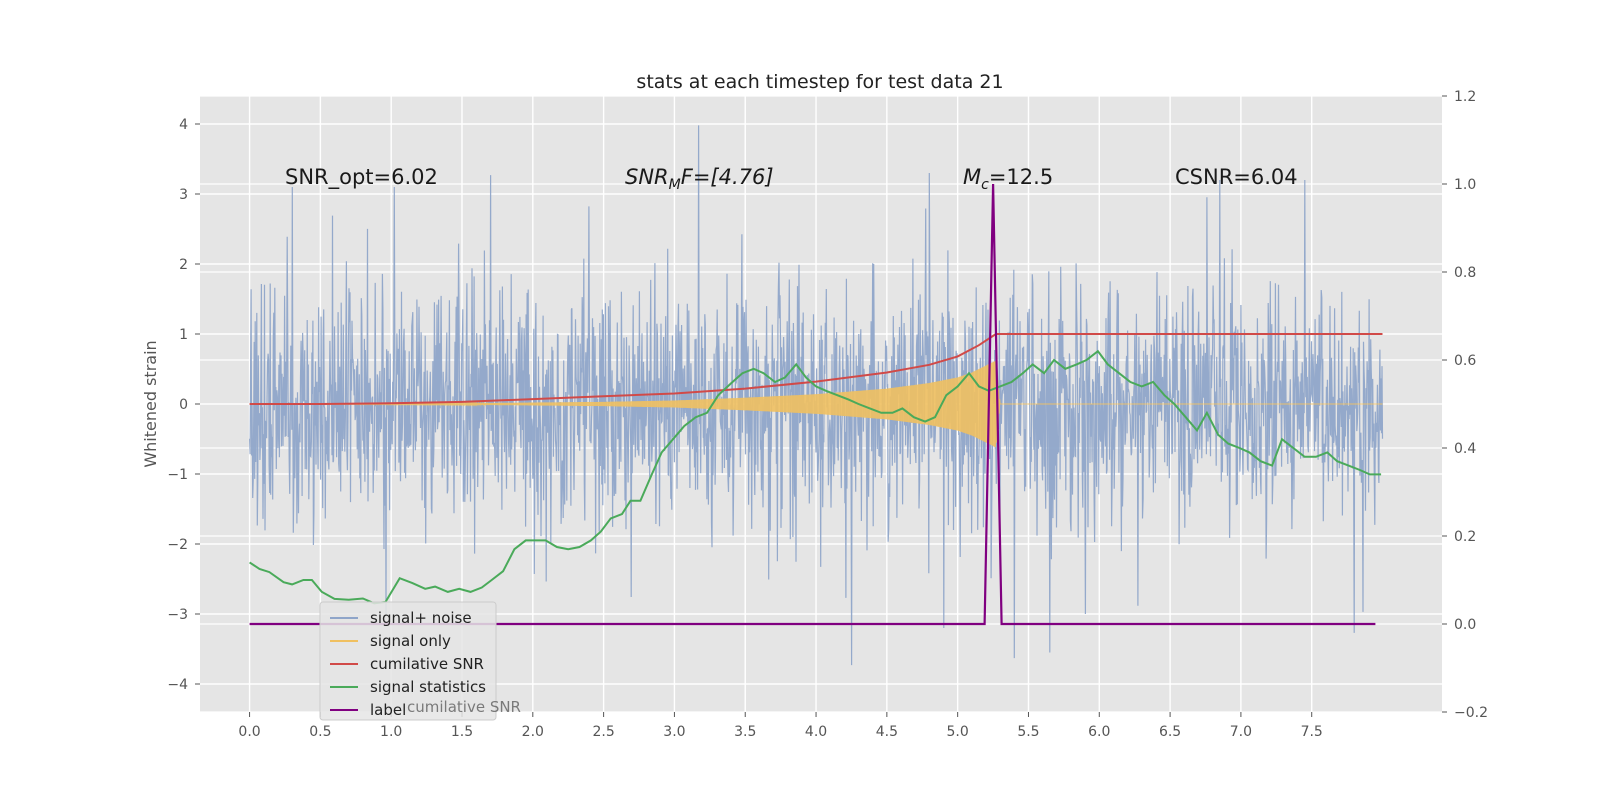 This screenshot has height=804, width=1600. I want to click on series-signal-only, so click(816, 404).